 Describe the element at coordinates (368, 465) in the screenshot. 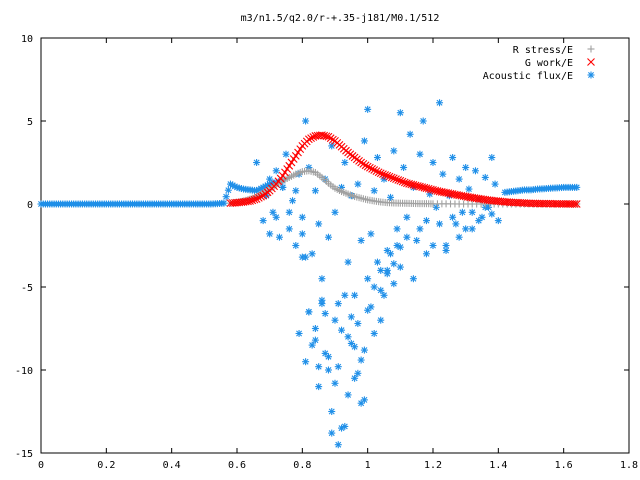

I see `x-tick-label: 1` at that location.